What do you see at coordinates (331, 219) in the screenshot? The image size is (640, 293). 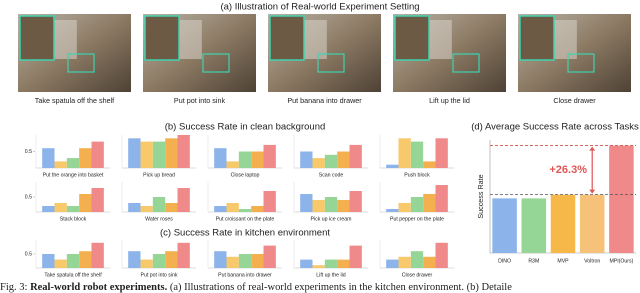 I see `panel-label: Pick up ice cream` at bounding box center [331, 219].